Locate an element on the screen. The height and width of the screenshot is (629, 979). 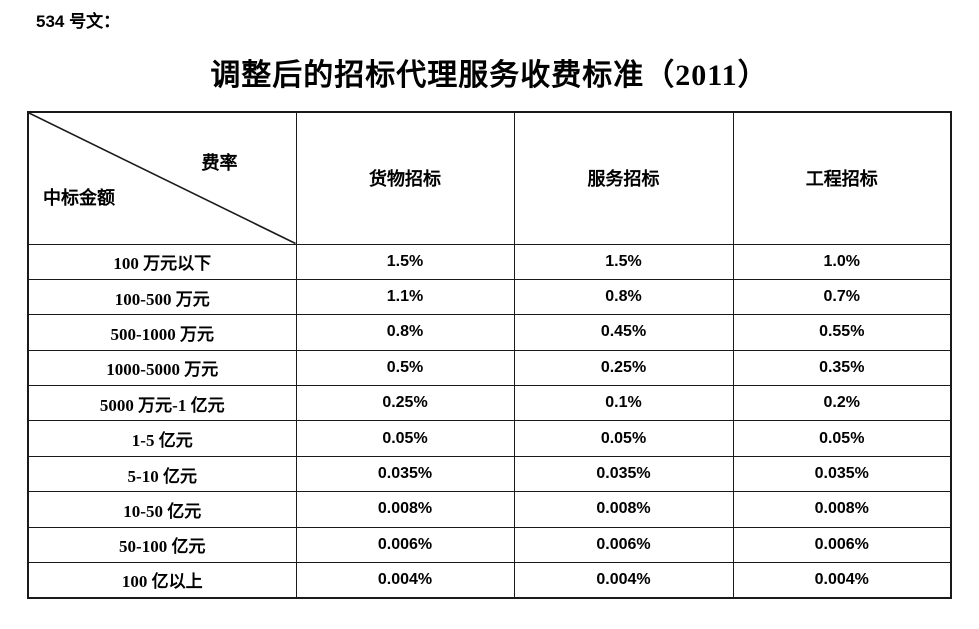
row-label: 100 万元以下 is located at coordinates (162, 261).